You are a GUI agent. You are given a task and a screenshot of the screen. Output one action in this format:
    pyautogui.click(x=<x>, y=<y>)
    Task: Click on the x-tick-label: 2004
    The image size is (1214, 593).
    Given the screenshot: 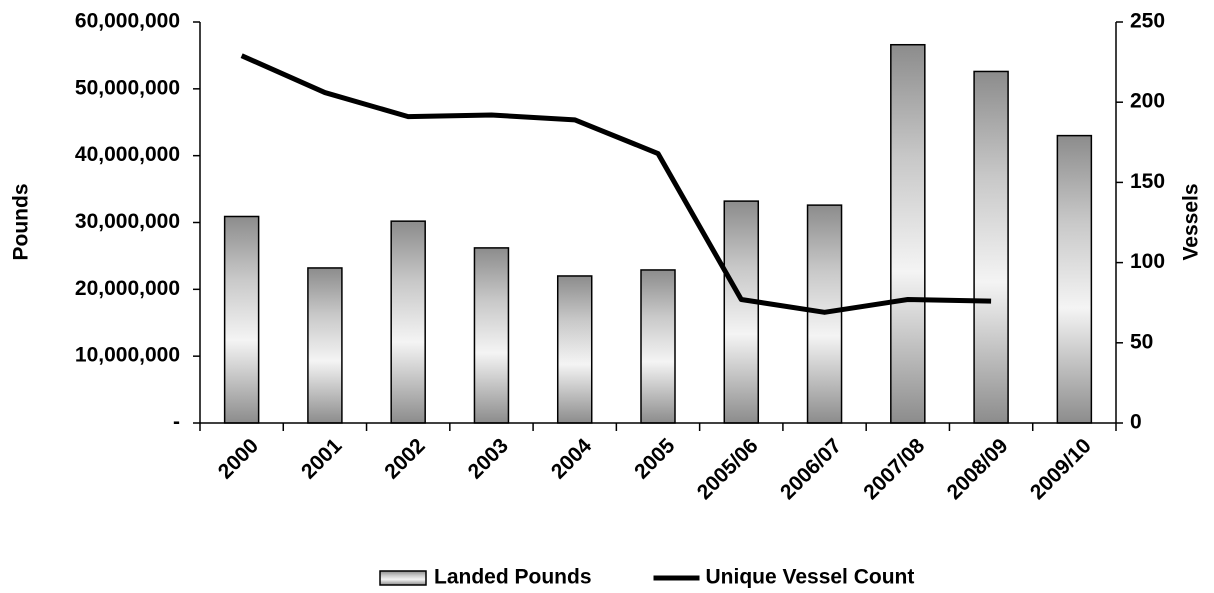 What is the action you would take?
    pyautogui.click(x=572, y=459)
    